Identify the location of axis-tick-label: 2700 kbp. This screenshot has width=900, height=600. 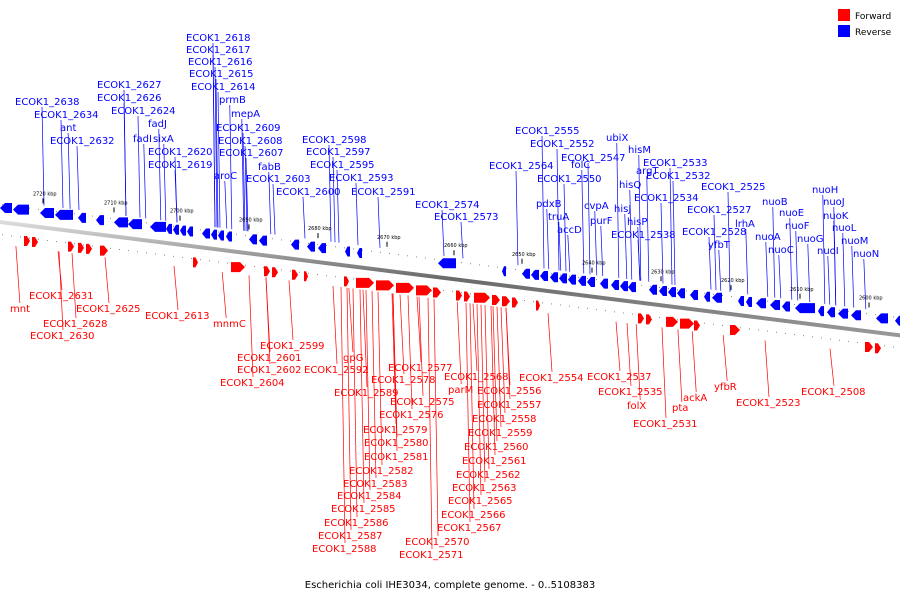
(182, 212).